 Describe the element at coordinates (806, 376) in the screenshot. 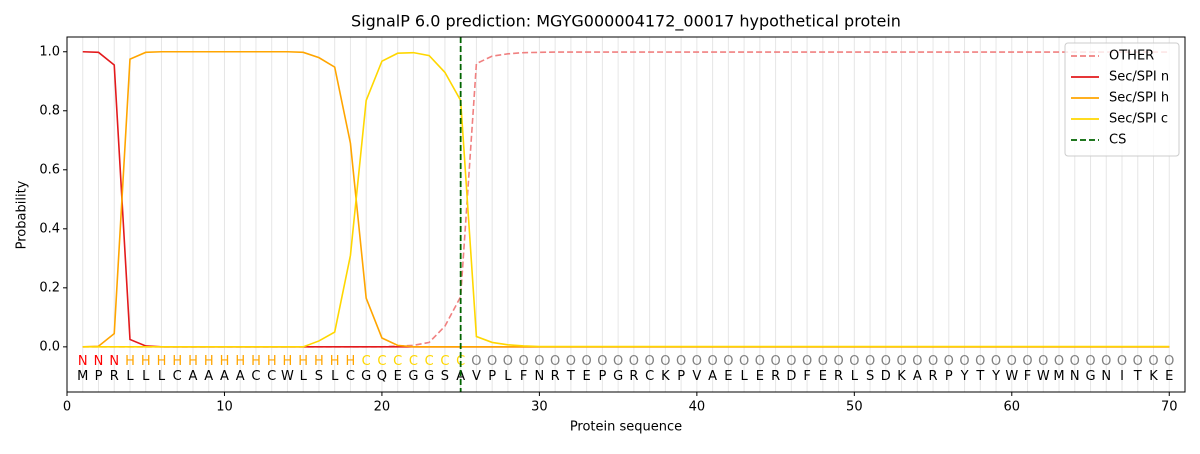

I see `residue: F` at that location.